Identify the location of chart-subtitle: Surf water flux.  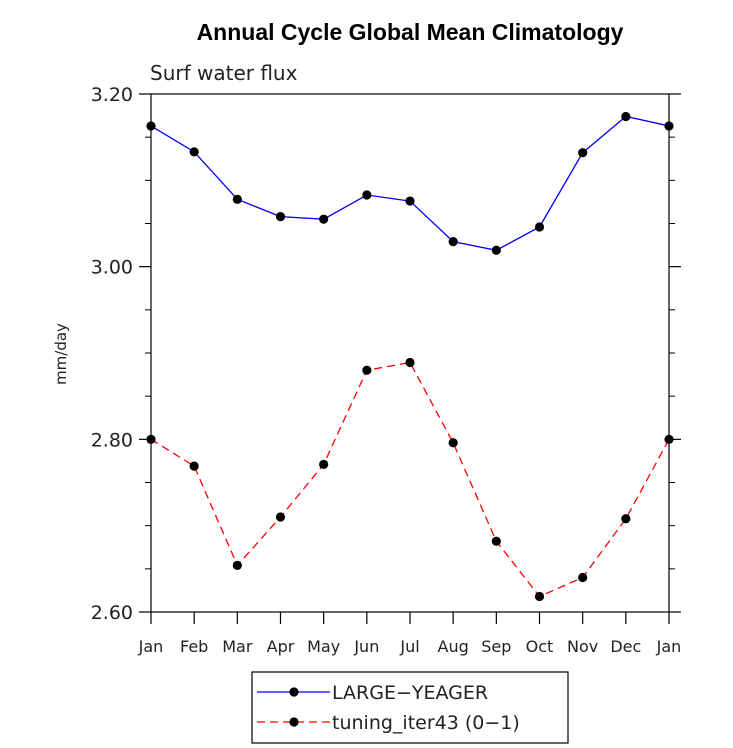
(224, 73).